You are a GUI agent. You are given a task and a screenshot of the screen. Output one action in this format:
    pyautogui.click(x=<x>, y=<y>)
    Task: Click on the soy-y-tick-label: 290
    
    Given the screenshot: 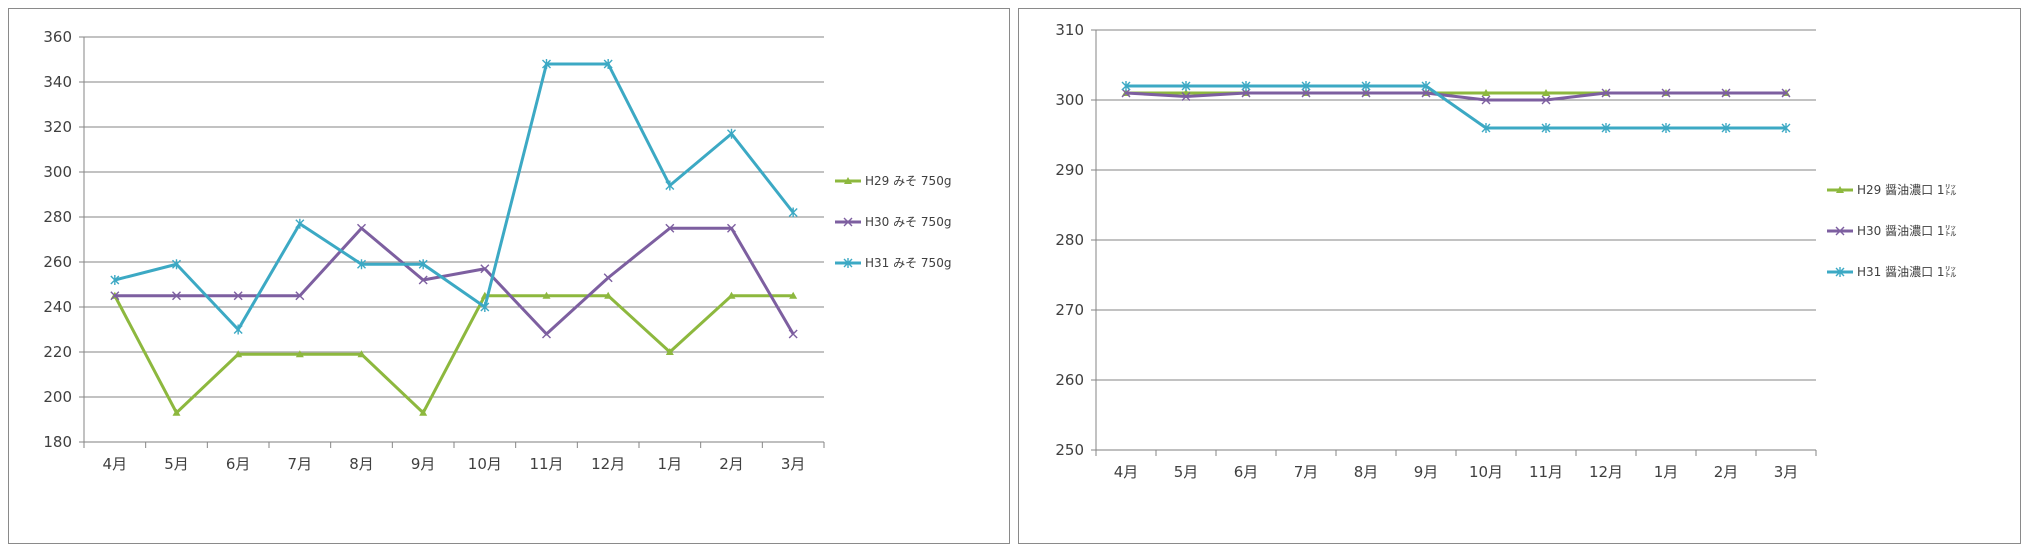 What is the action you would take?
    pyautogui.click(x=1069, y=170)
    